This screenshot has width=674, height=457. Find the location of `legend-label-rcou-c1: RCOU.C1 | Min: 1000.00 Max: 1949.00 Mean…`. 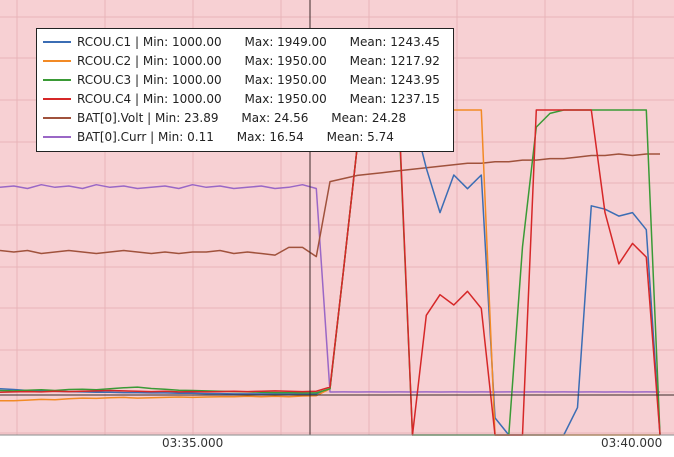

legend-label-rcou-c1: RCOU.C1 | Min: 1000.00 Max: 1949.00 Mean… is located at coordinates (258, 41).